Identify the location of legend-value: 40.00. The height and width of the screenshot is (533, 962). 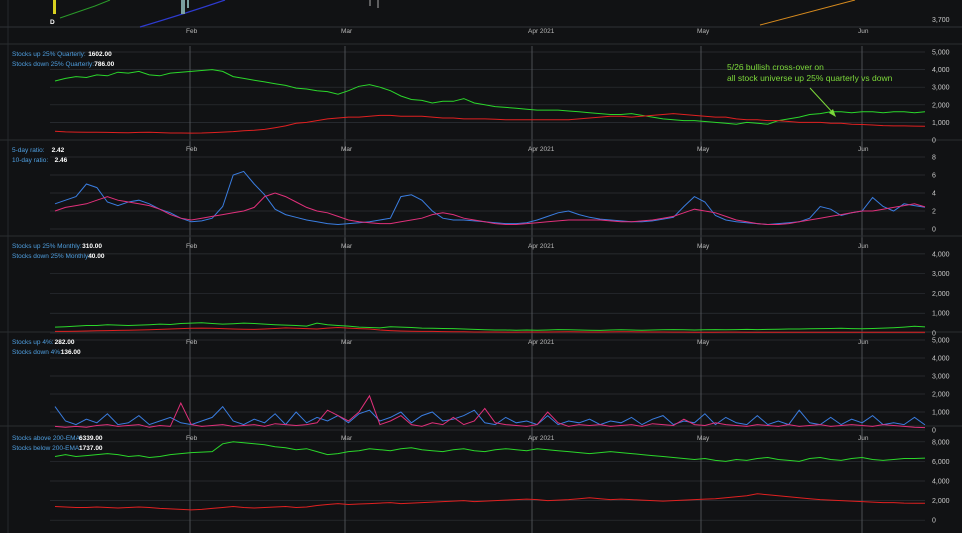
(96, 256).